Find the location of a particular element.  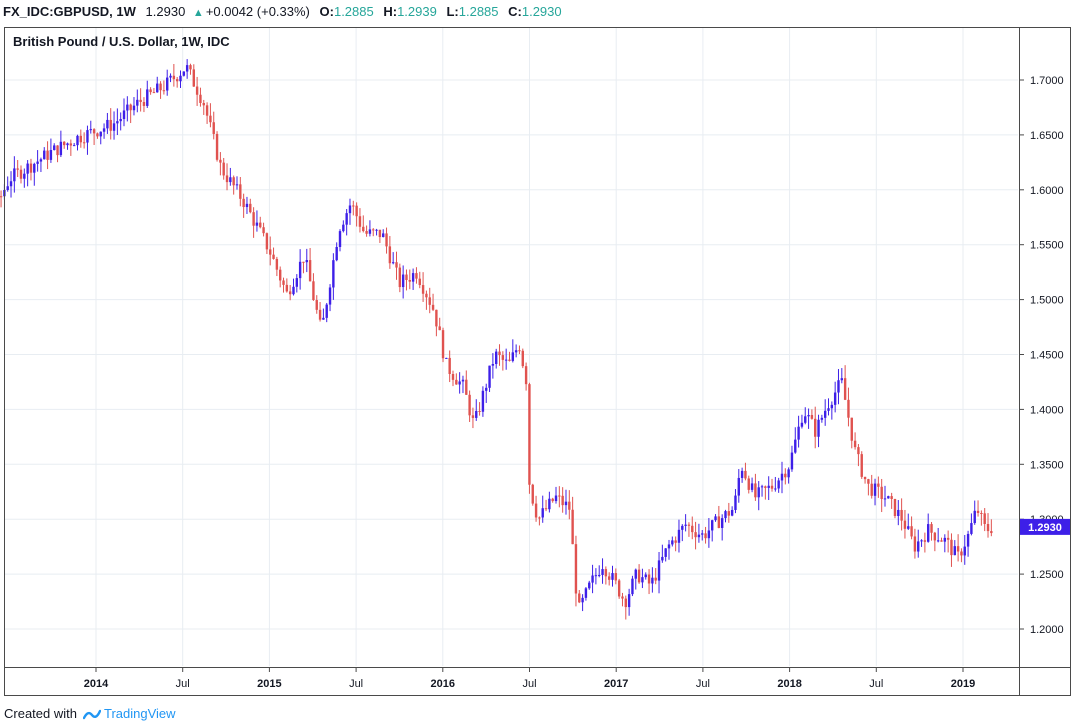

y-tick-label: 1.5000 is located at coordinates (1047, 301).